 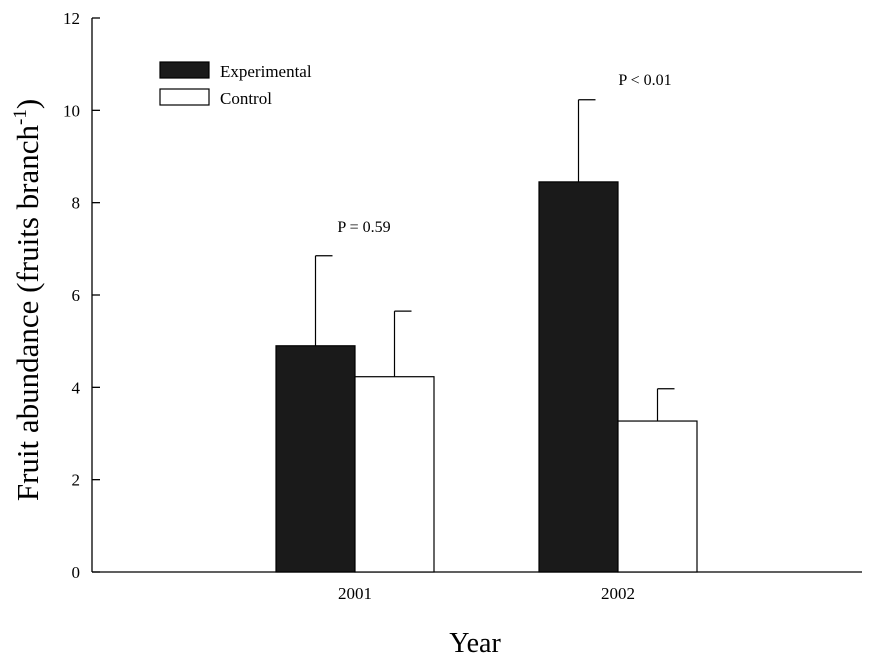 I want to click on x-axis-label: Year, so click(x=475, y=642).